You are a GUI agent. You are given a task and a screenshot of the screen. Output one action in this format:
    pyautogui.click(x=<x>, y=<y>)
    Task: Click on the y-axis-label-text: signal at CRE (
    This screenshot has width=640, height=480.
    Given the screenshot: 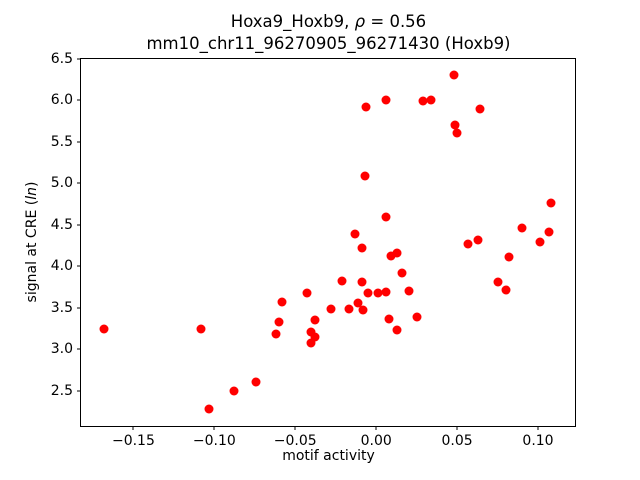 What is the action you would take?
    pyautogui.click(x=32, y=251)
    